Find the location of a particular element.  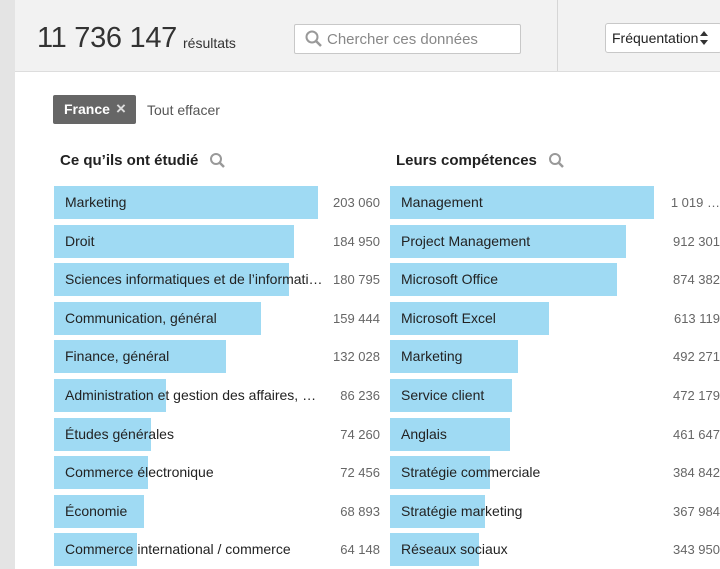

row-value: 492 271 is located at coordinates (696, 357).